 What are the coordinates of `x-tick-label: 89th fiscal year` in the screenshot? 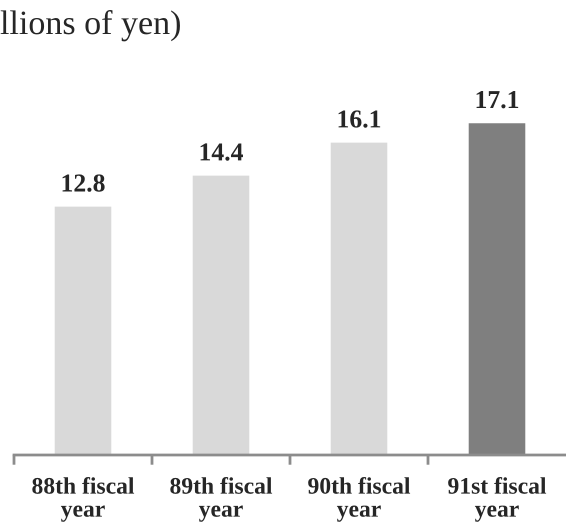 It's located at (221, 499).